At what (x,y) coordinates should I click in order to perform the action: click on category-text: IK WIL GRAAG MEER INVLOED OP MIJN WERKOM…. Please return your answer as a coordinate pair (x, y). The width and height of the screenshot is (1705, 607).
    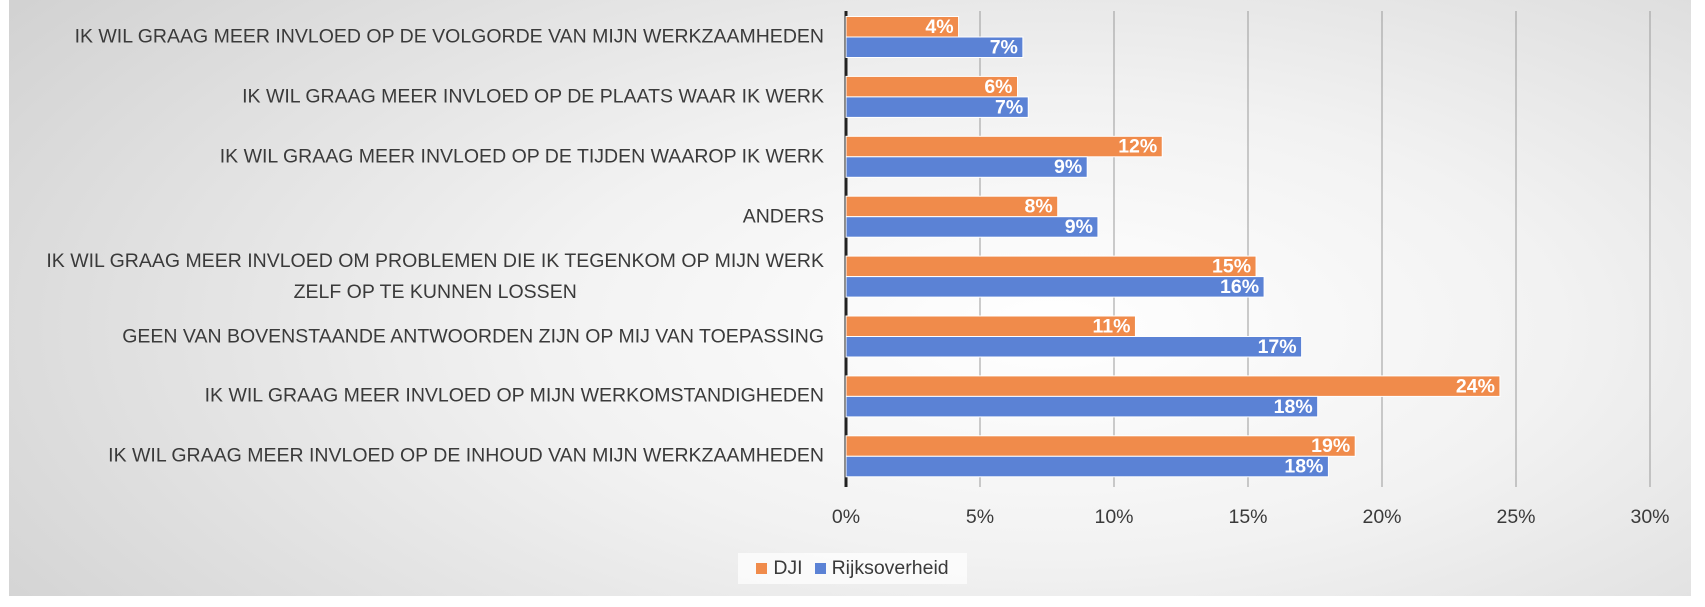
    Looking at the image, I should click on (514, 395).